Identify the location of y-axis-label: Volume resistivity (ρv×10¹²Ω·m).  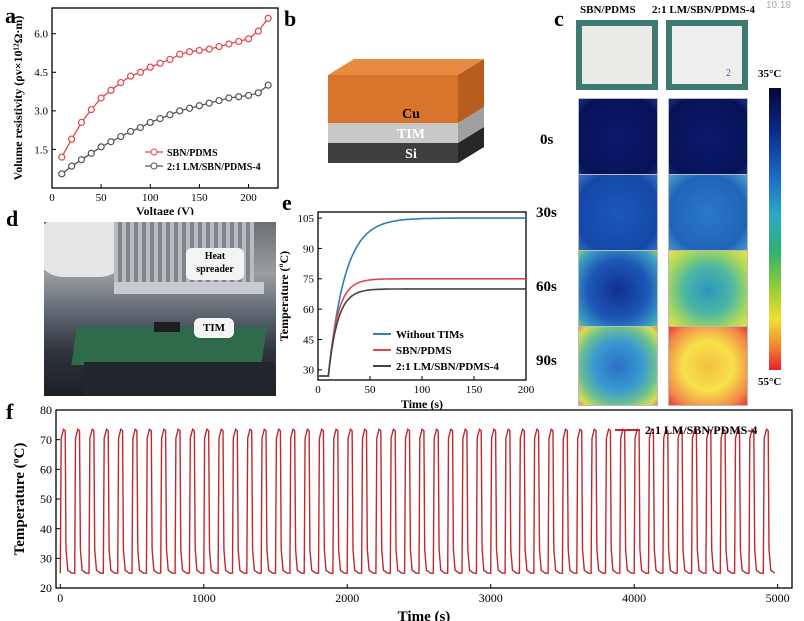
(18, 98).